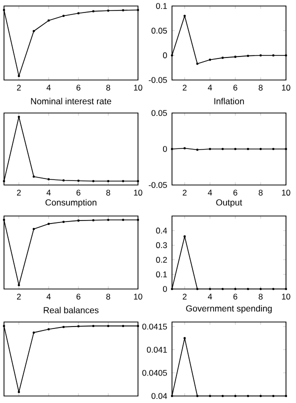 This screenshot has width=296, height=403. What do you see at coordinates (229, 203) in the screenshot?
I see `chart-title: Output` at bounding box center [229, 203].